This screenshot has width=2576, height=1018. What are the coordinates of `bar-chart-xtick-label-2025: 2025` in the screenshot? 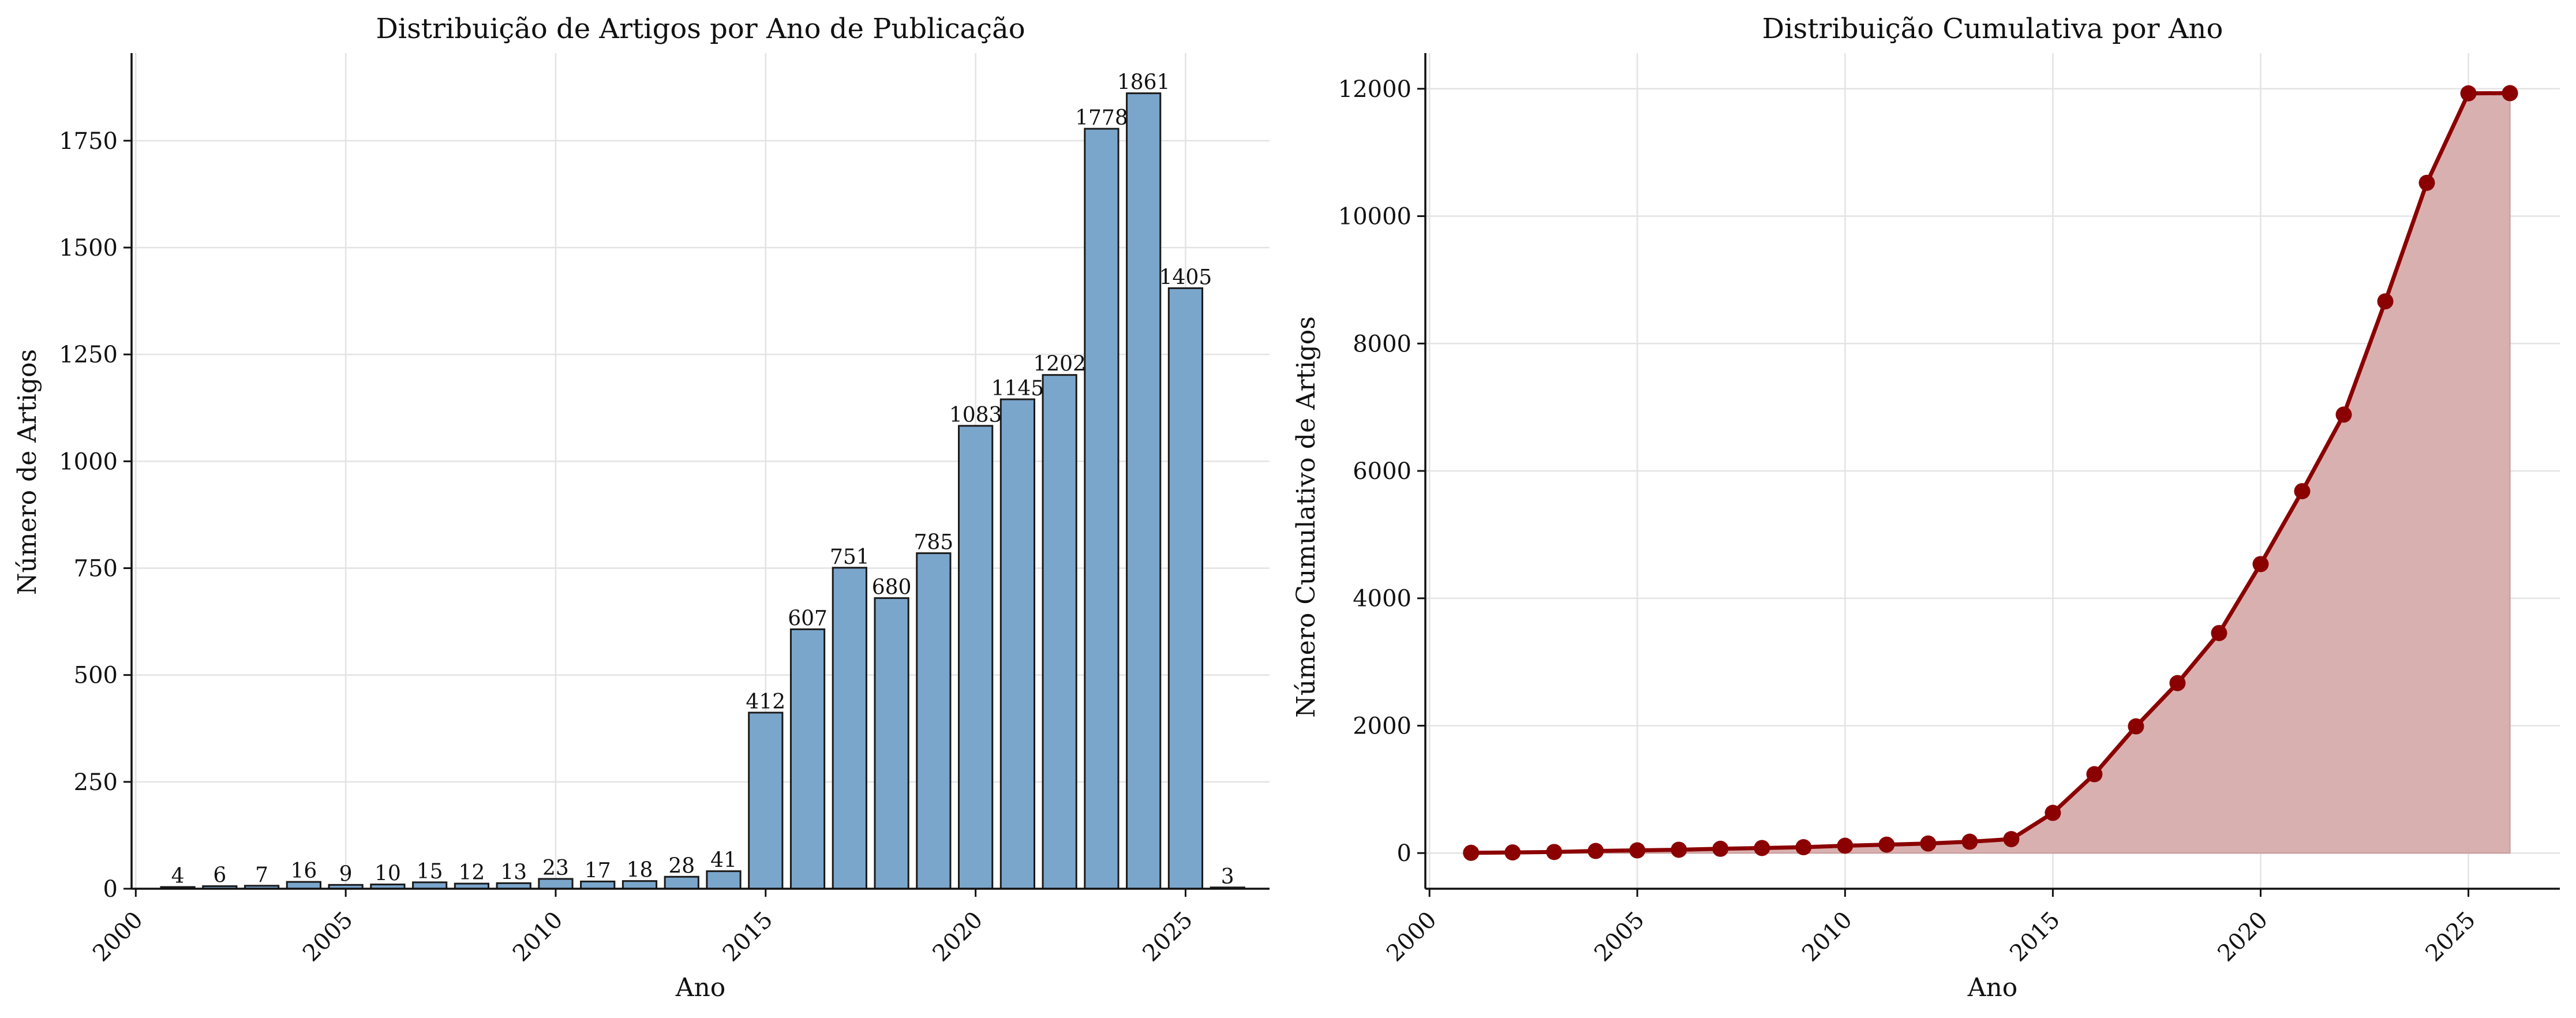 It's located at (1167, 937).